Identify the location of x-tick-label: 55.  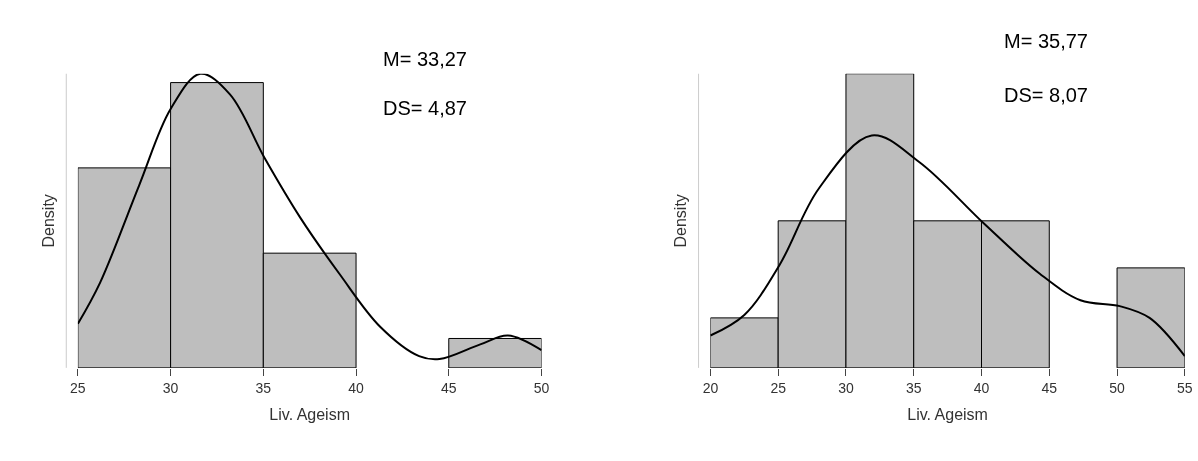
(1185, 387).